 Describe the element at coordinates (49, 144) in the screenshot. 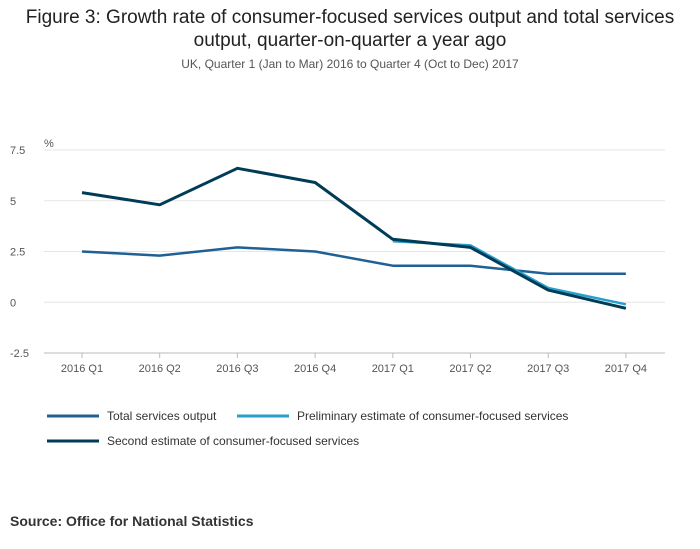

I see `y-axis-label: %` at that location.